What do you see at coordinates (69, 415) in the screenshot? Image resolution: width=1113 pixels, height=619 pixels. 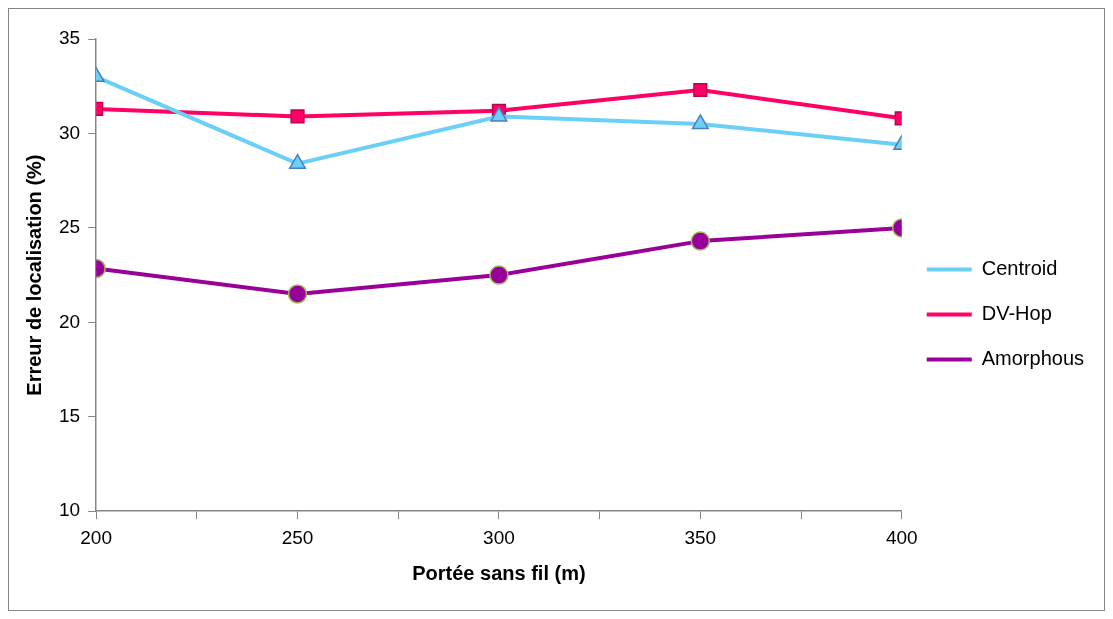 I see `y-tick-label: 15` at bounding box center [69, 415].